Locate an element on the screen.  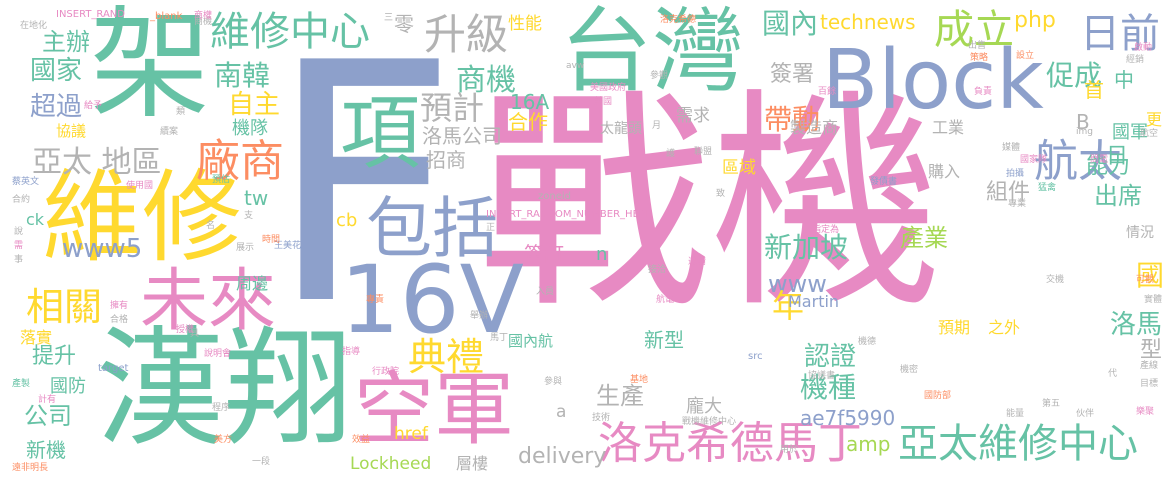
word-yongyou: 擁有 is located at coordinates (119, 306).